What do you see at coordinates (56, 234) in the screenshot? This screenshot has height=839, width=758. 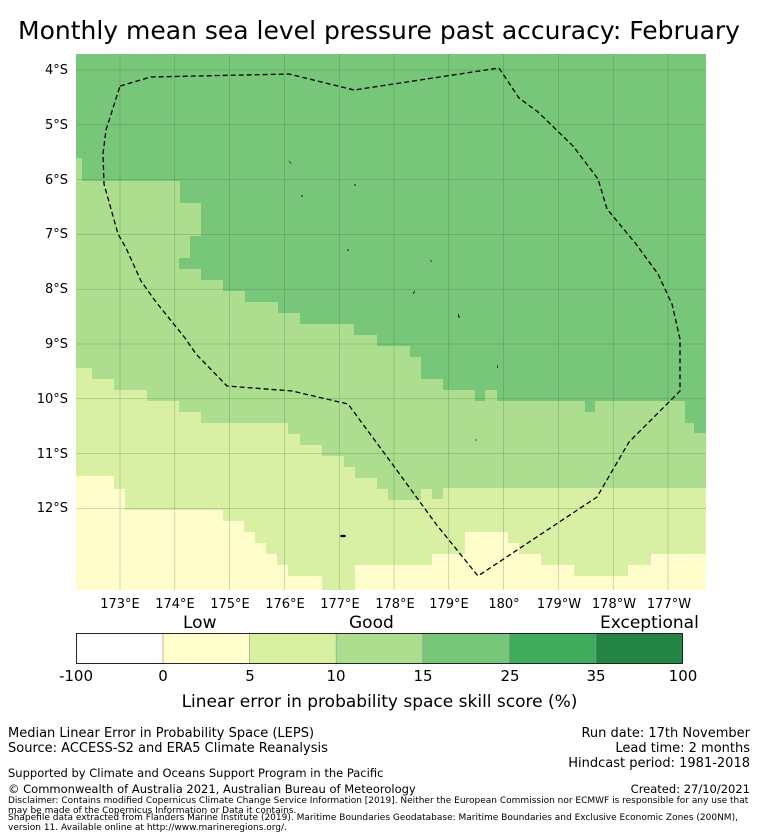 I see `lat-label: 7°S` at bounding box center [56, 234].